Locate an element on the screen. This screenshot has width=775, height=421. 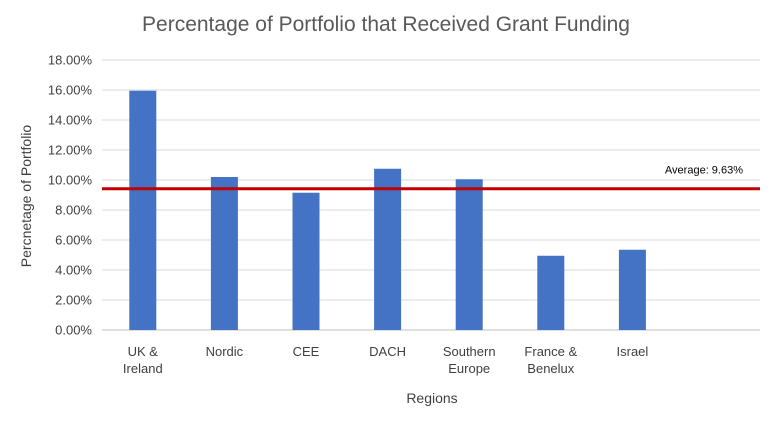
y-tick-label: 0.00% is located at coordinates (73, 330).